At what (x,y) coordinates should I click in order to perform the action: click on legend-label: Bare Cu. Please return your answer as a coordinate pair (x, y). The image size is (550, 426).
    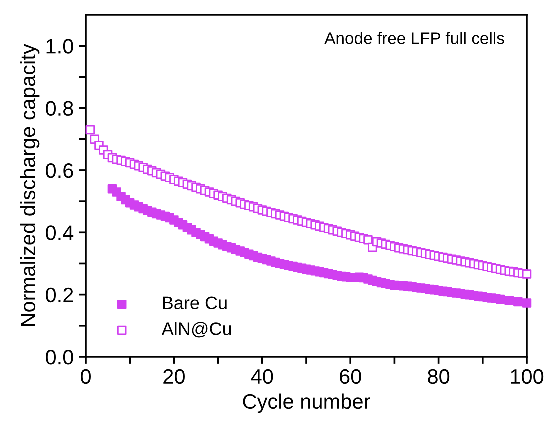
    Looking at the image, I should click on (195, 303).